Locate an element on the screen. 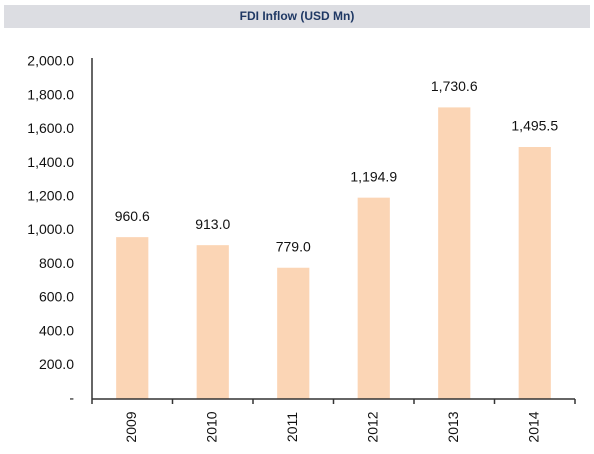  x-tick-label: 2009 is located at coordinates (131, 426).